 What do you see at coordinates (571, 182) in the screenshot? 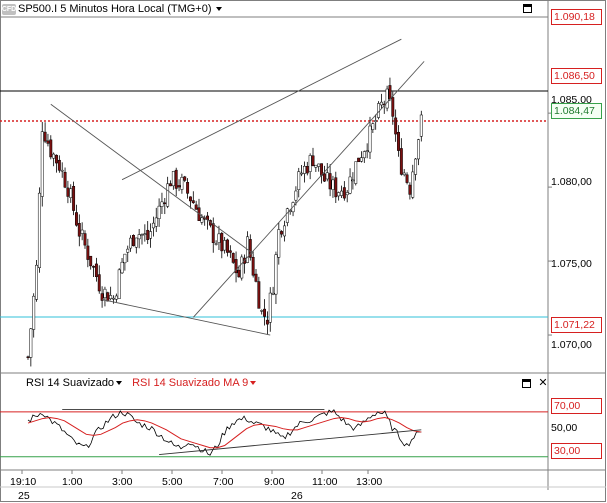
I see `price-tick-label: 1.080,00` at bounding box center [571, 182].